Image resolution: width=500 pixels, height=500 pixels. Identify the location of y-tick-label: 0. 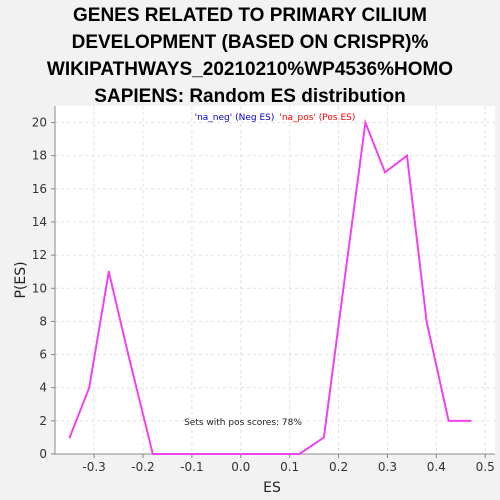
(43, 454).